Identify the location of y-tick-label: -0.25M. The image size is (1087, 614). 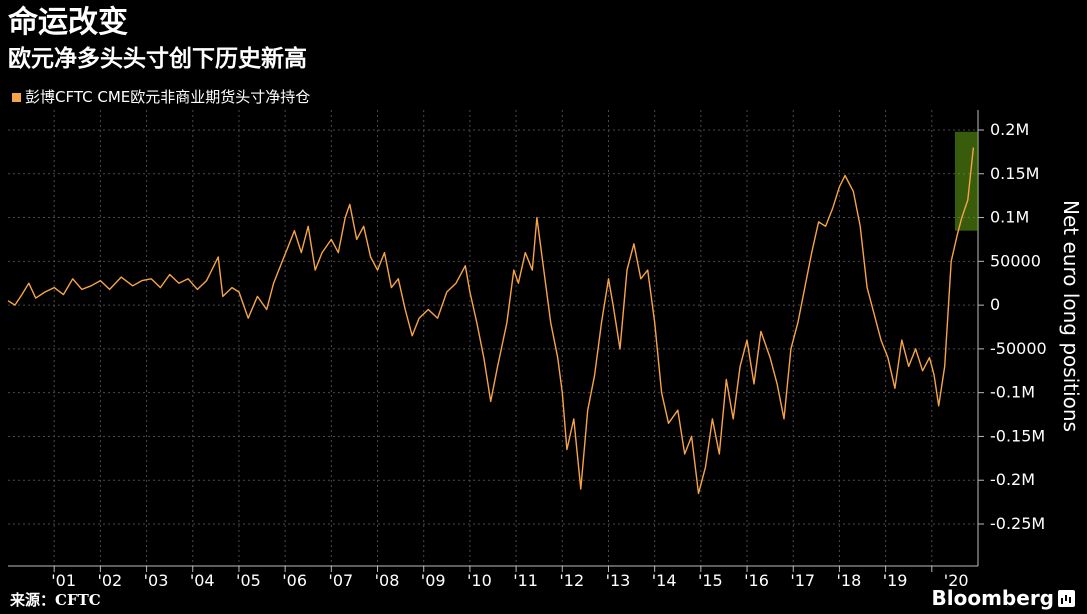
(1017, 523).